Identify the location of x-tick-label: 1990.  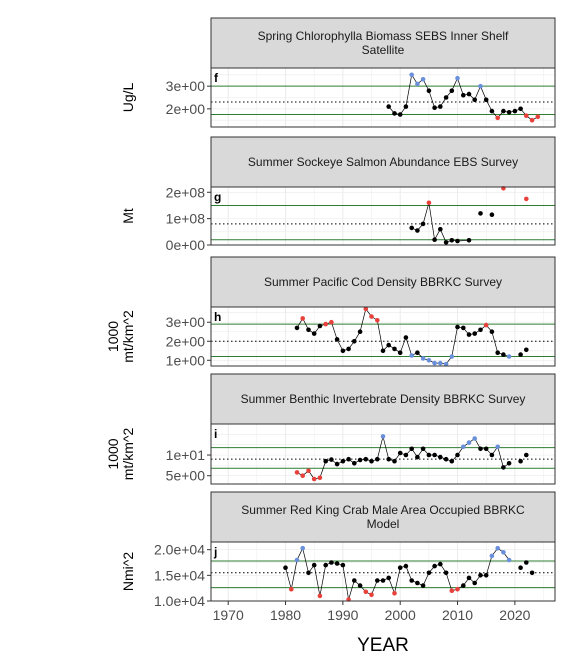
(342, 615).